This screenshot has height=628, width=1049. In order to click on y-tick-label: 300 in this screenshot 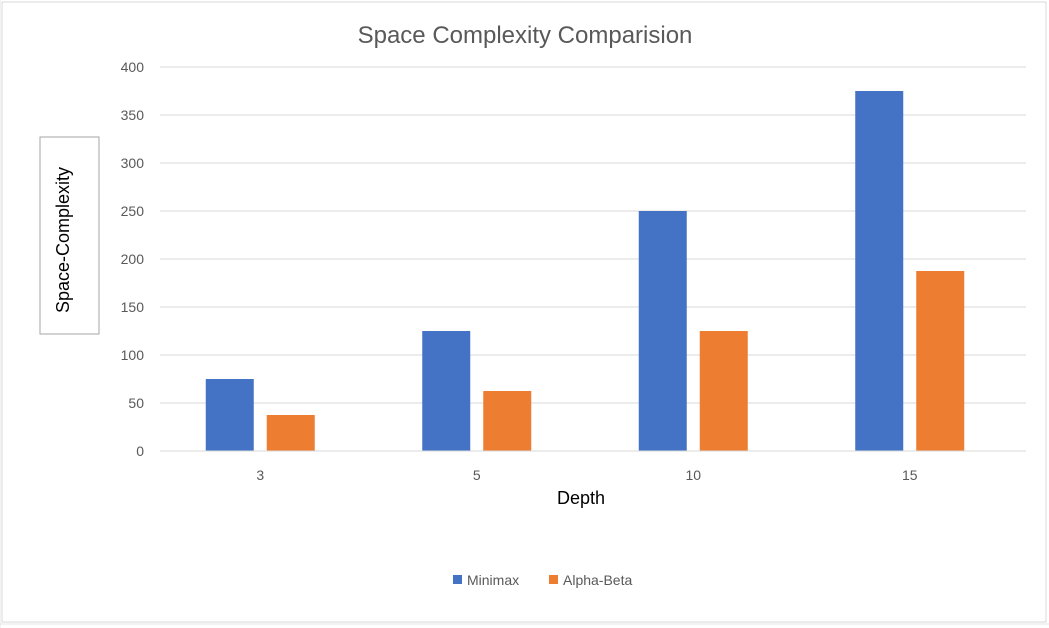, I will do `click(133, 163)`.